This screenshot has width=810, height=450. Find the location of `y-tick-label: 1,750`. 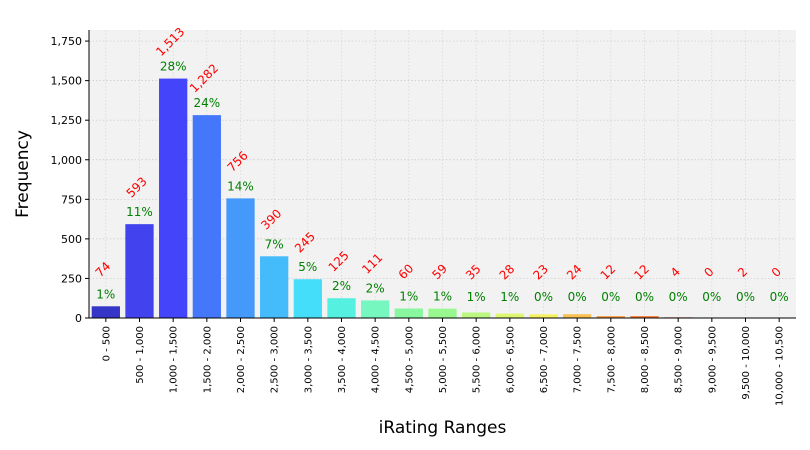

y-tick-label: 1,750 is located at coordinates (67, 41).